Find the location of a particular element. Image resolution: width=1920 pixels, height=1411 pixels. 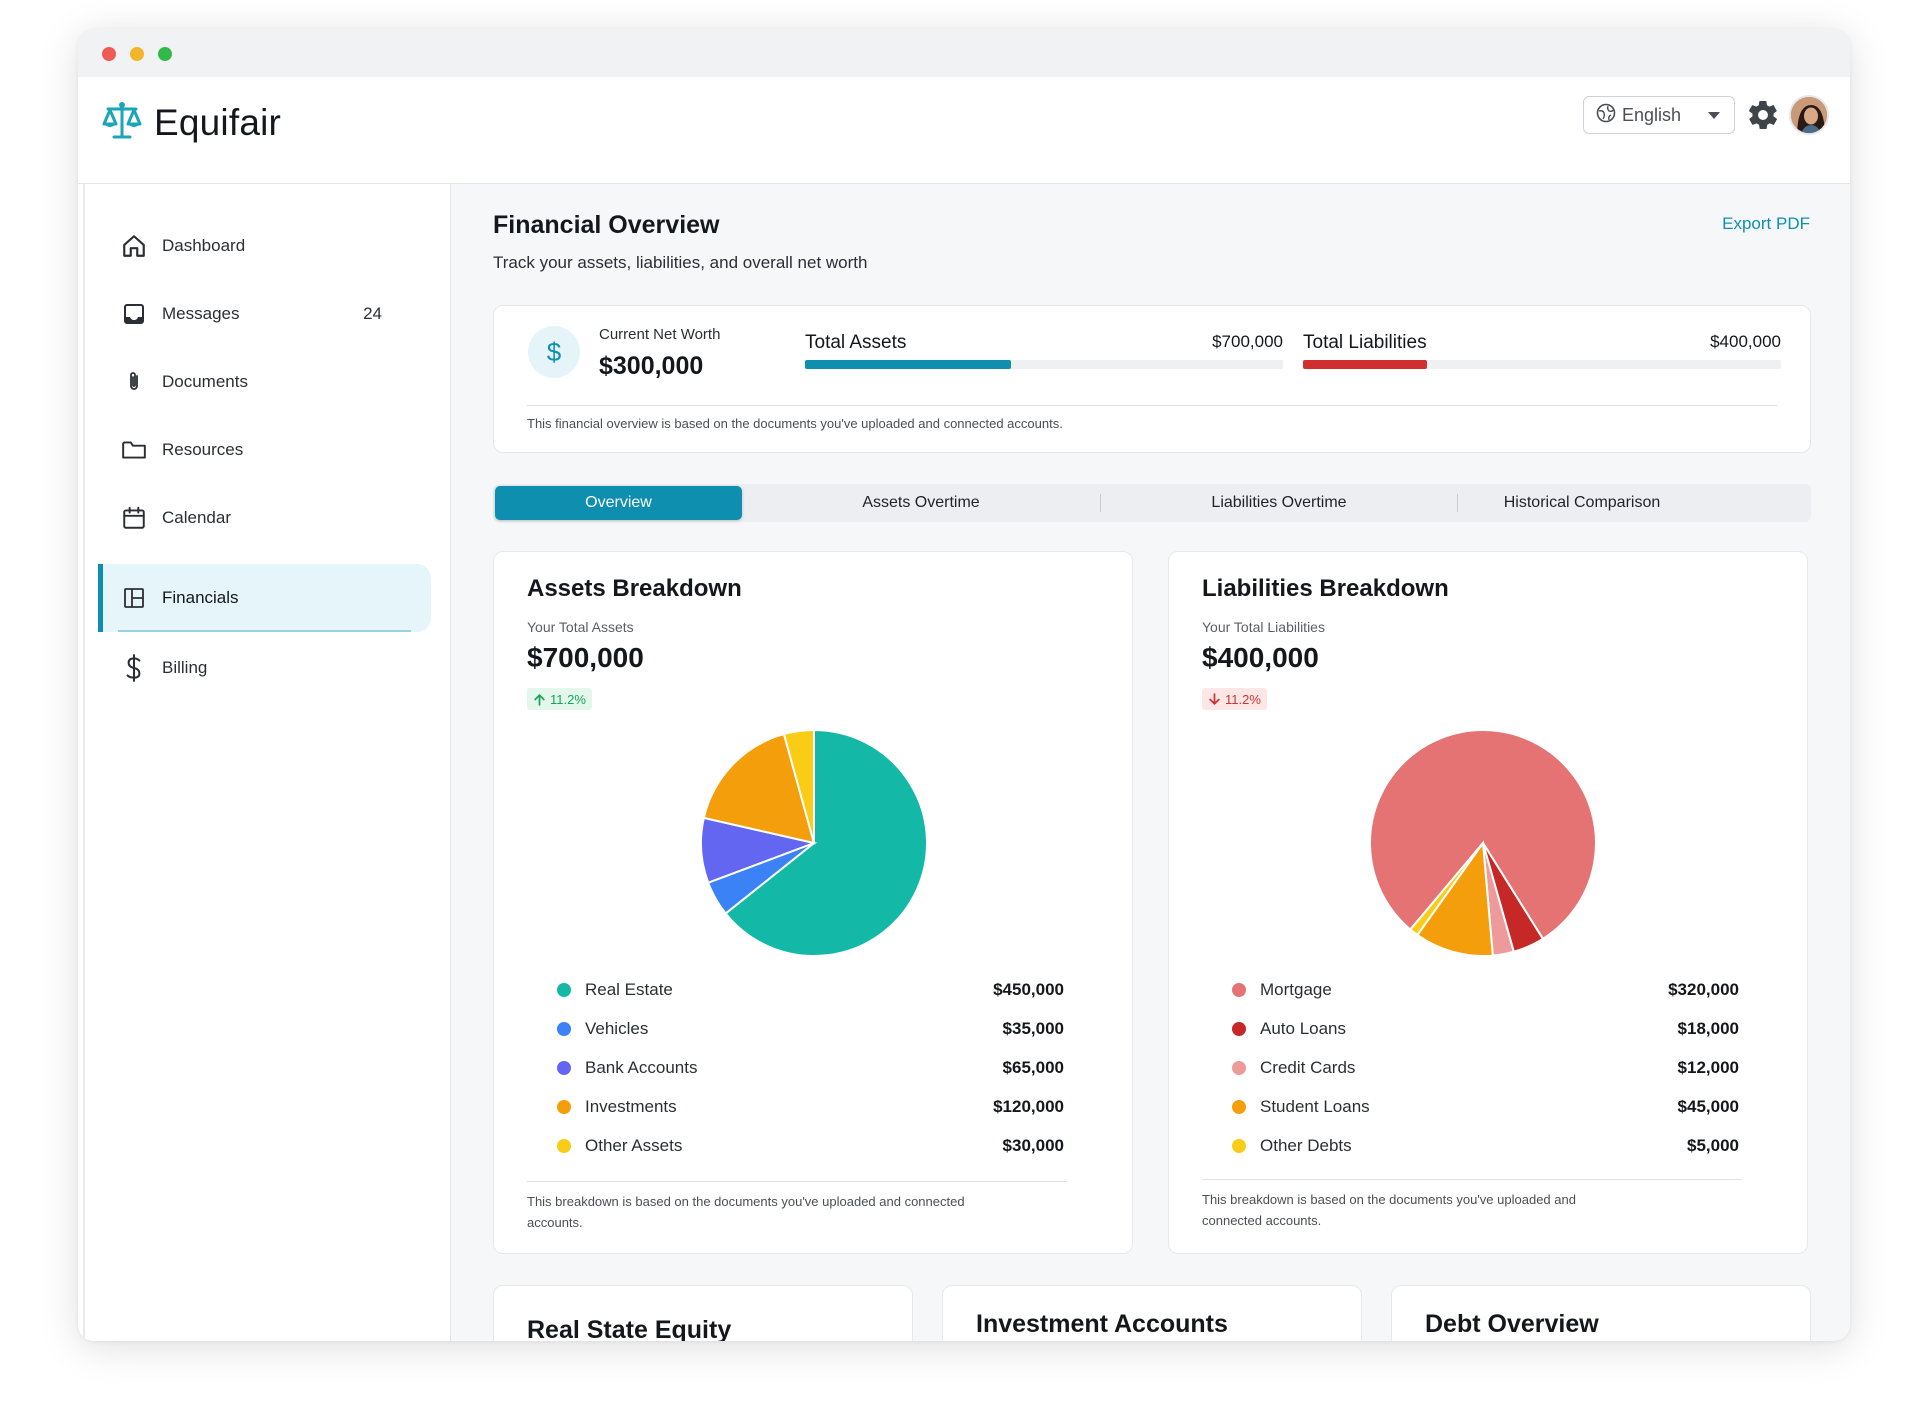

liabilities-breakdown-title: Liabilities Breakdown is located at coordinates (1325, 588).